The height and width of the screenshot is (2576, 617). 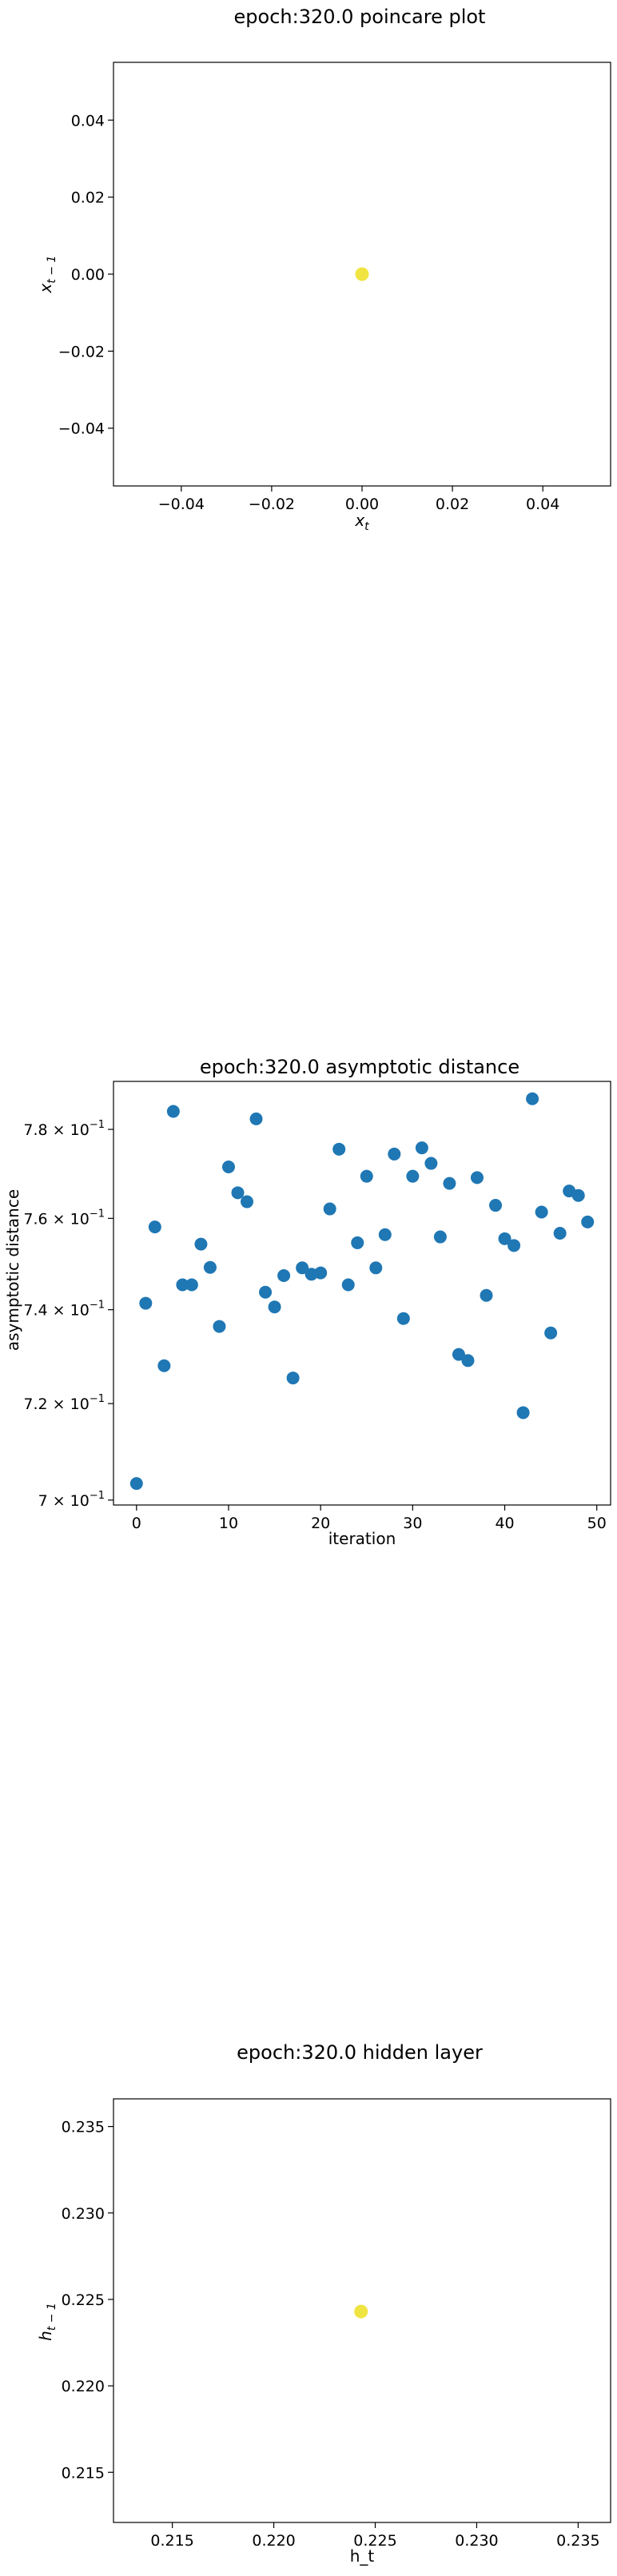 I want to click on chart-title: epoch:320.0 poincare plot, so click(x=360, y=17).